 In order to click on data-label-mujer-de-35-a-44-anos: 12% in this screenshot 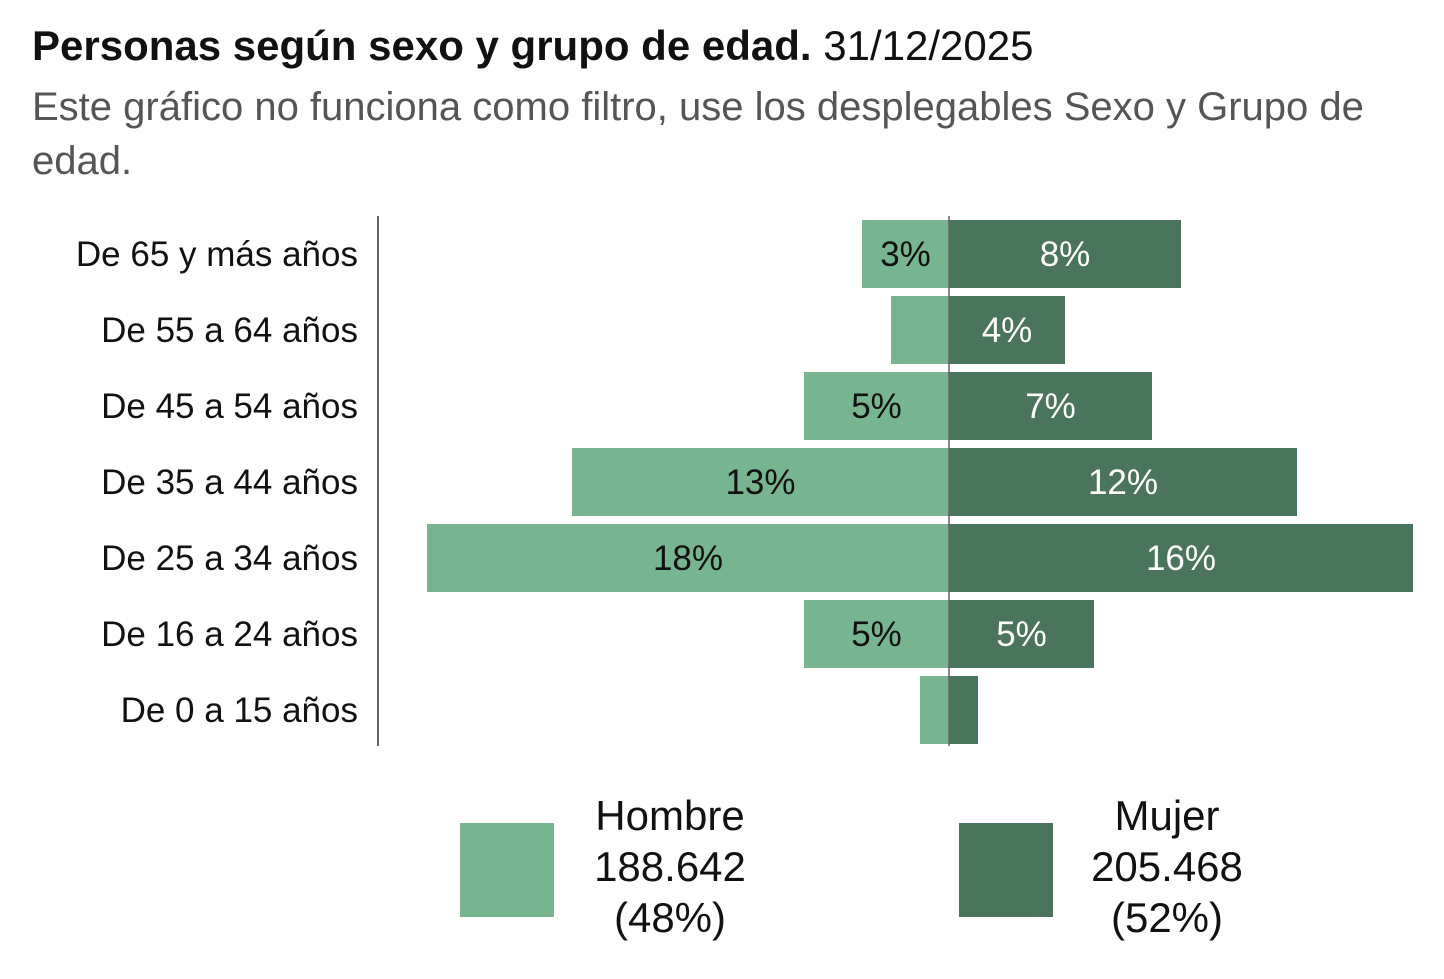, I will do `click(1123, 482)`.